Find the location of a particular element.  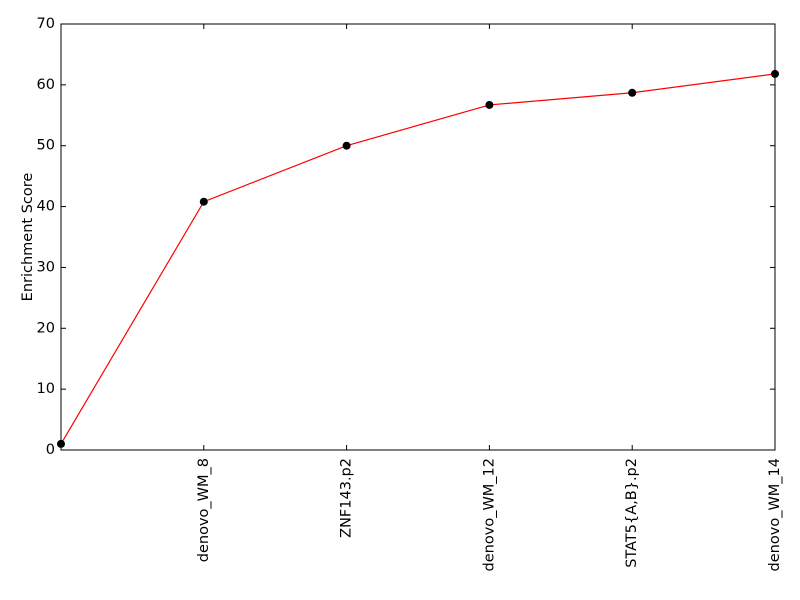

x-tick-label: STAT5{A,B}.p2 is located at coordinates (632, 513).